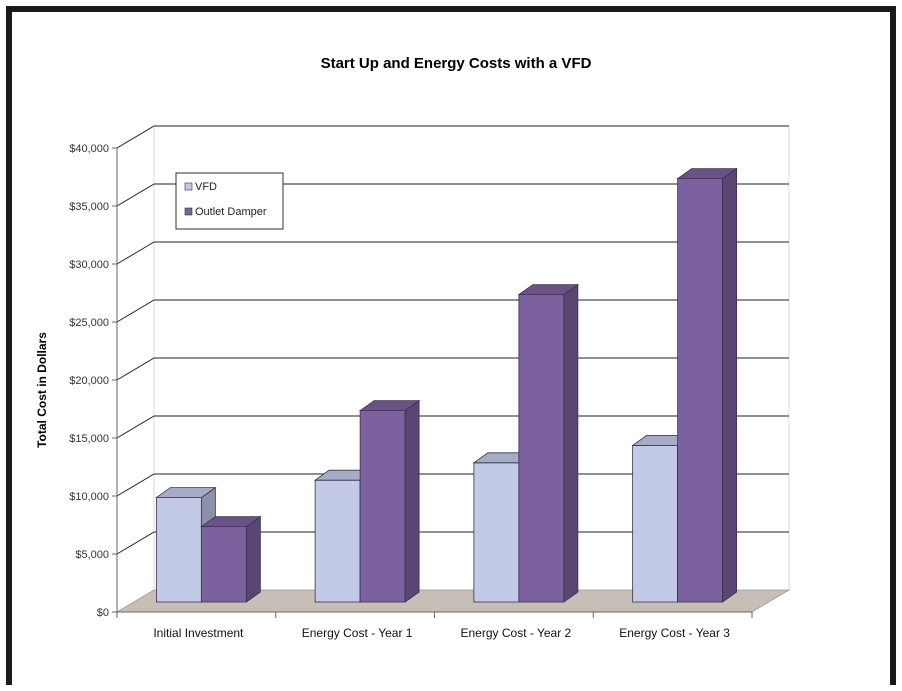 This screenshot has height=691, width=902. I want to click on legend: VFD Outlet Damper, so click(229, 201).